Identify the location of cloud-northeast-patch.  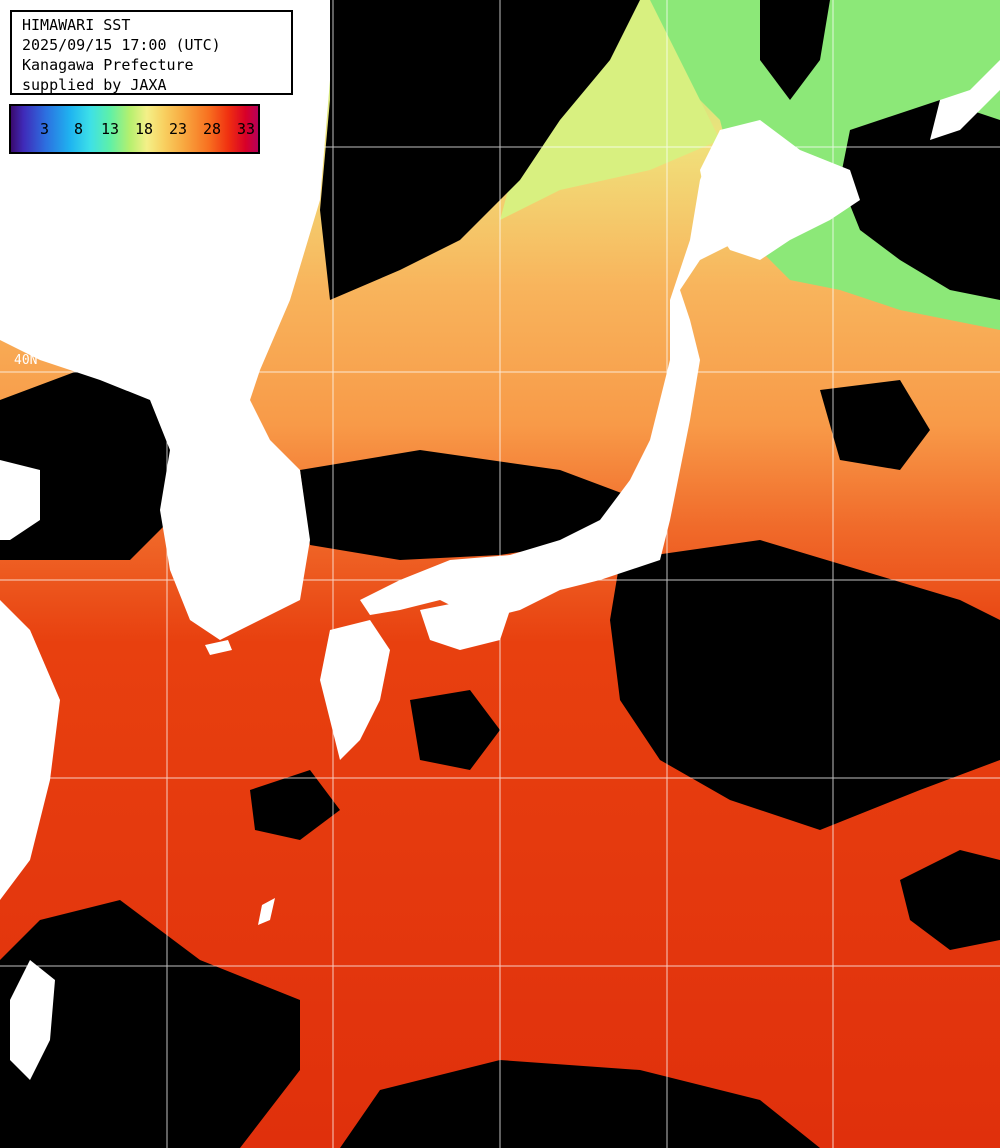
(795, 50).